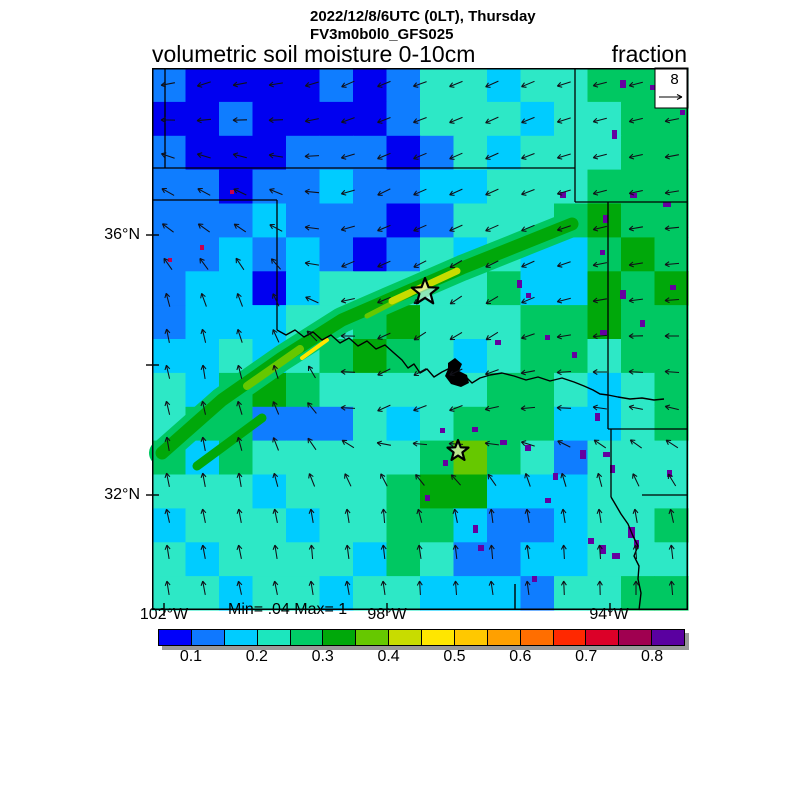  What do you see at coordinates (388, 656) in the screenshot?
I see `colorbar-tick-label: 0.4` at bounding box center [388, 656].